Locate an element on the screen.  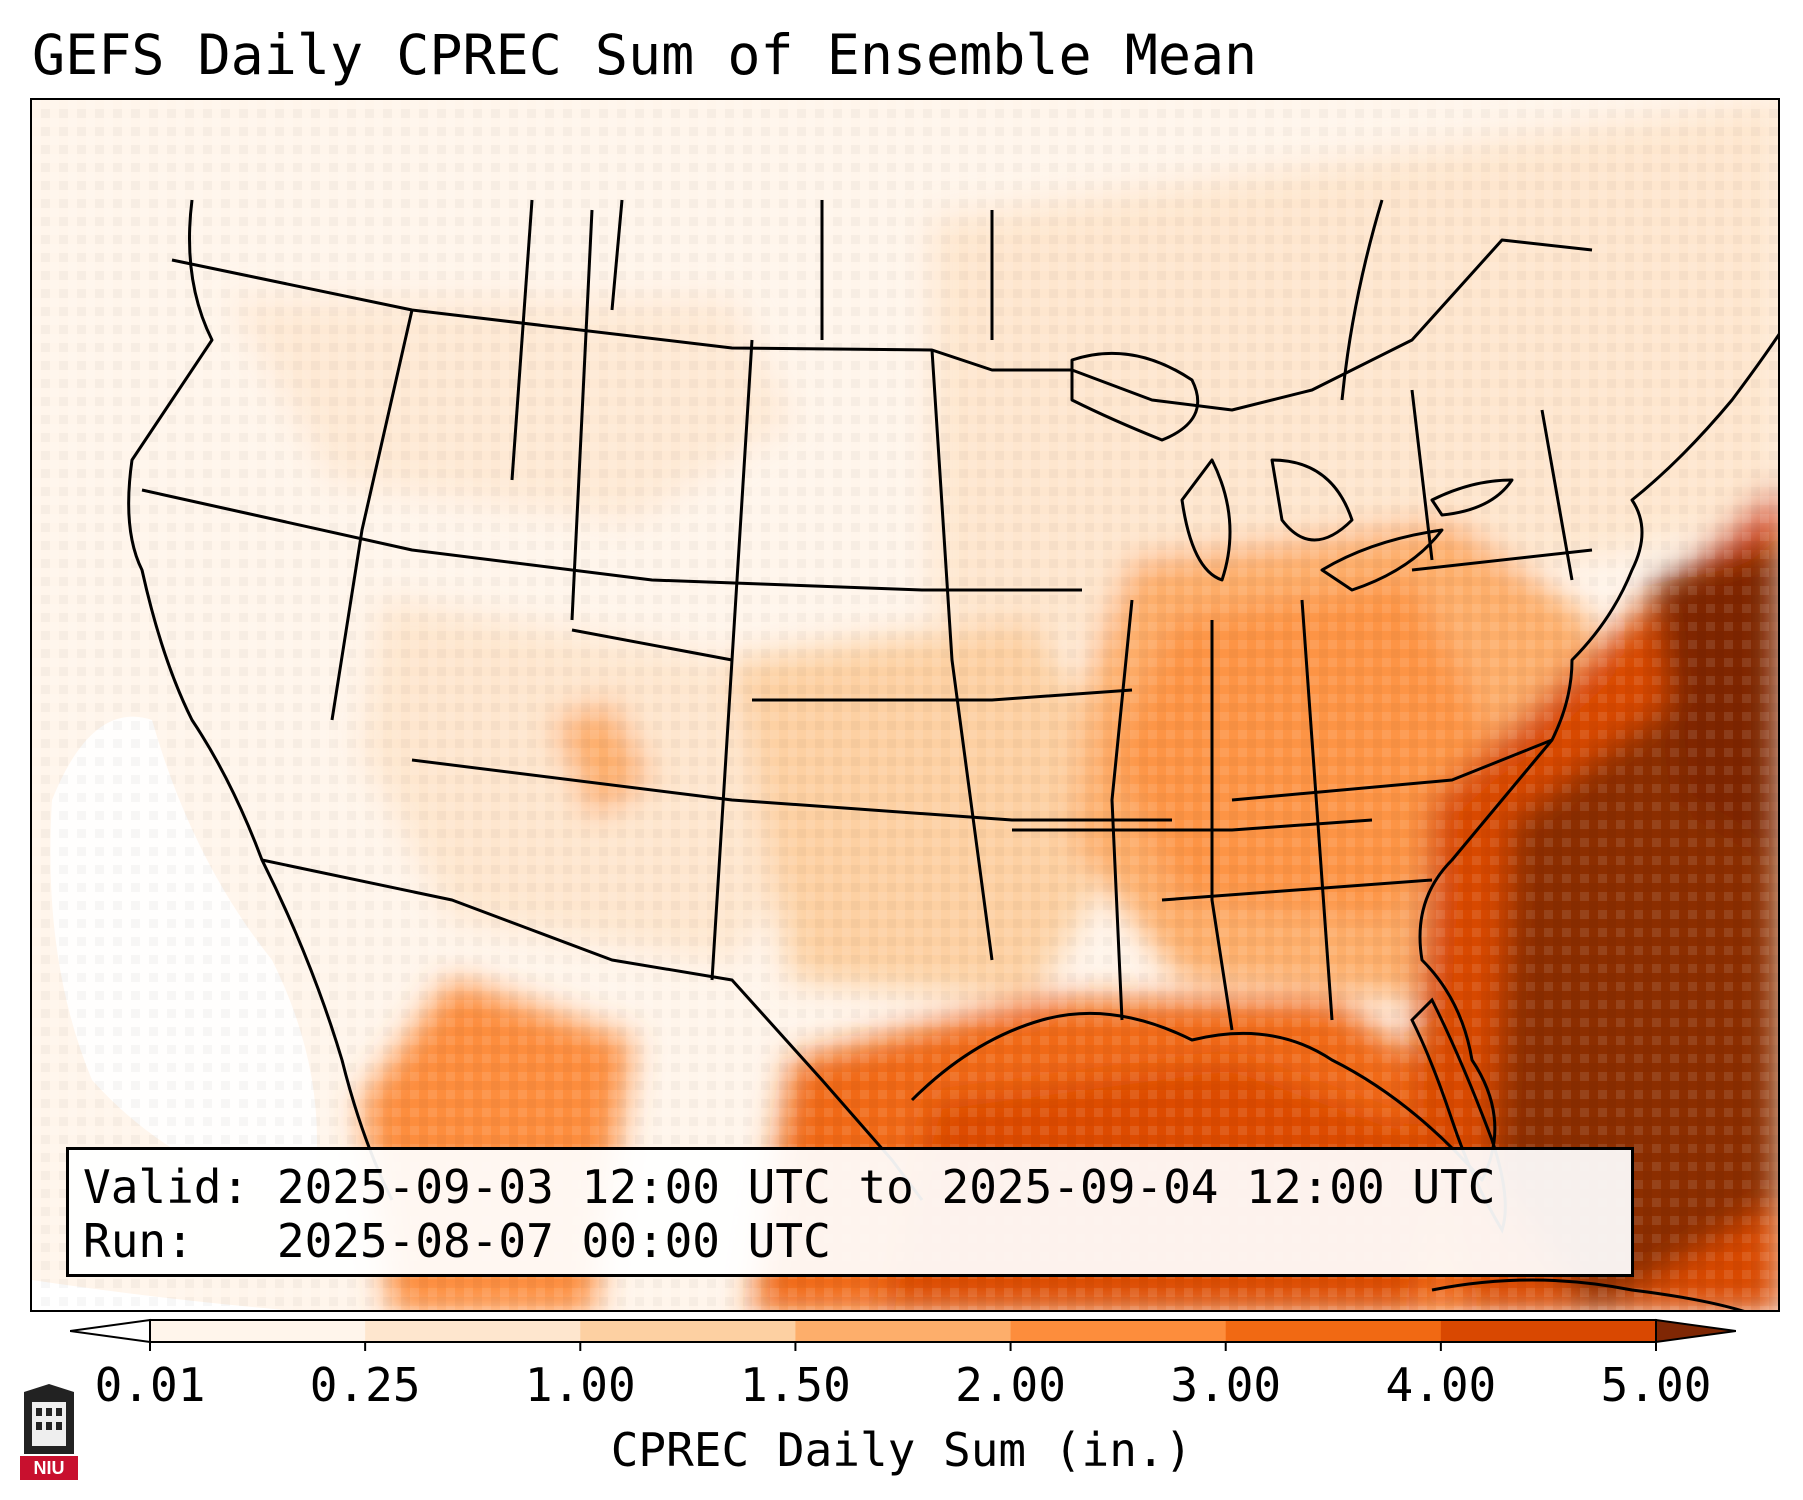
colorbar-tick-label: 1.00 is located at coordinates (580, 1385).